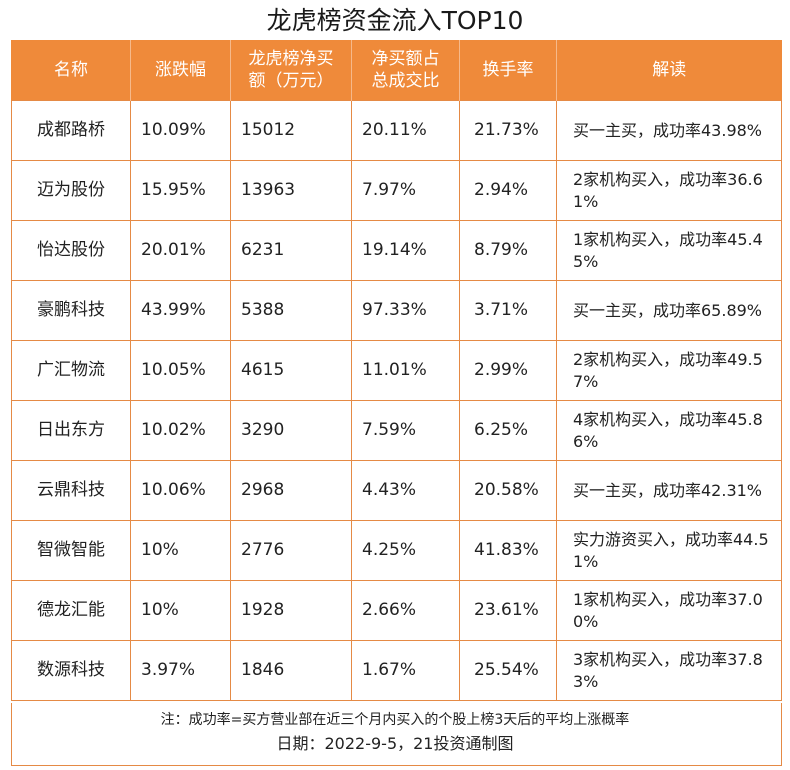 Image resolution: width=790 pixels, height=770 pixels. What do you see at coordinates (669, 130) in the screenshot?
I see `note-cell: 买一主买，成功率43.98%` at bounding box center [669, 130].